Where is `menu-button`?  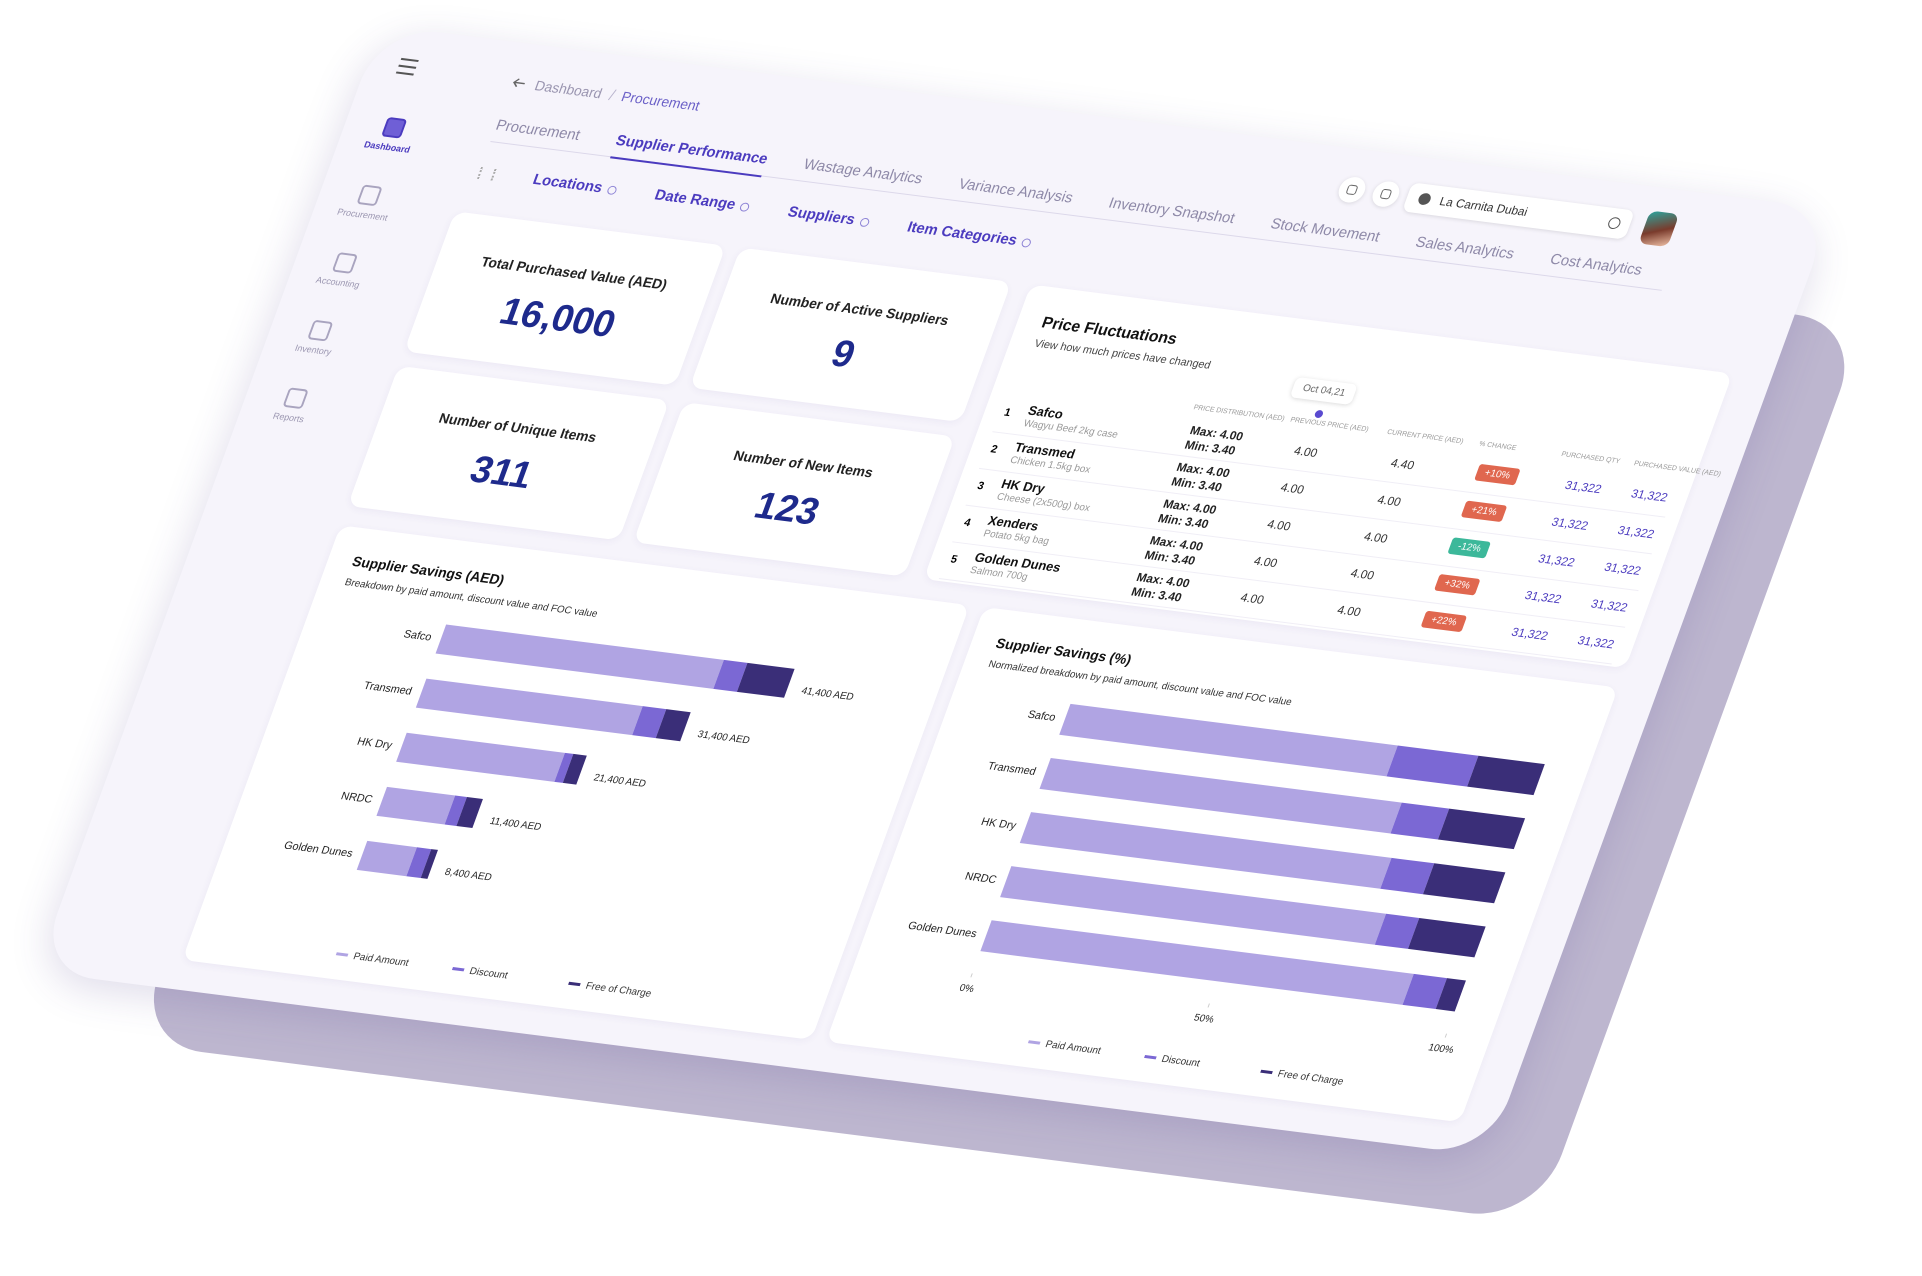
menu-button is located at coordinates (407, 66).